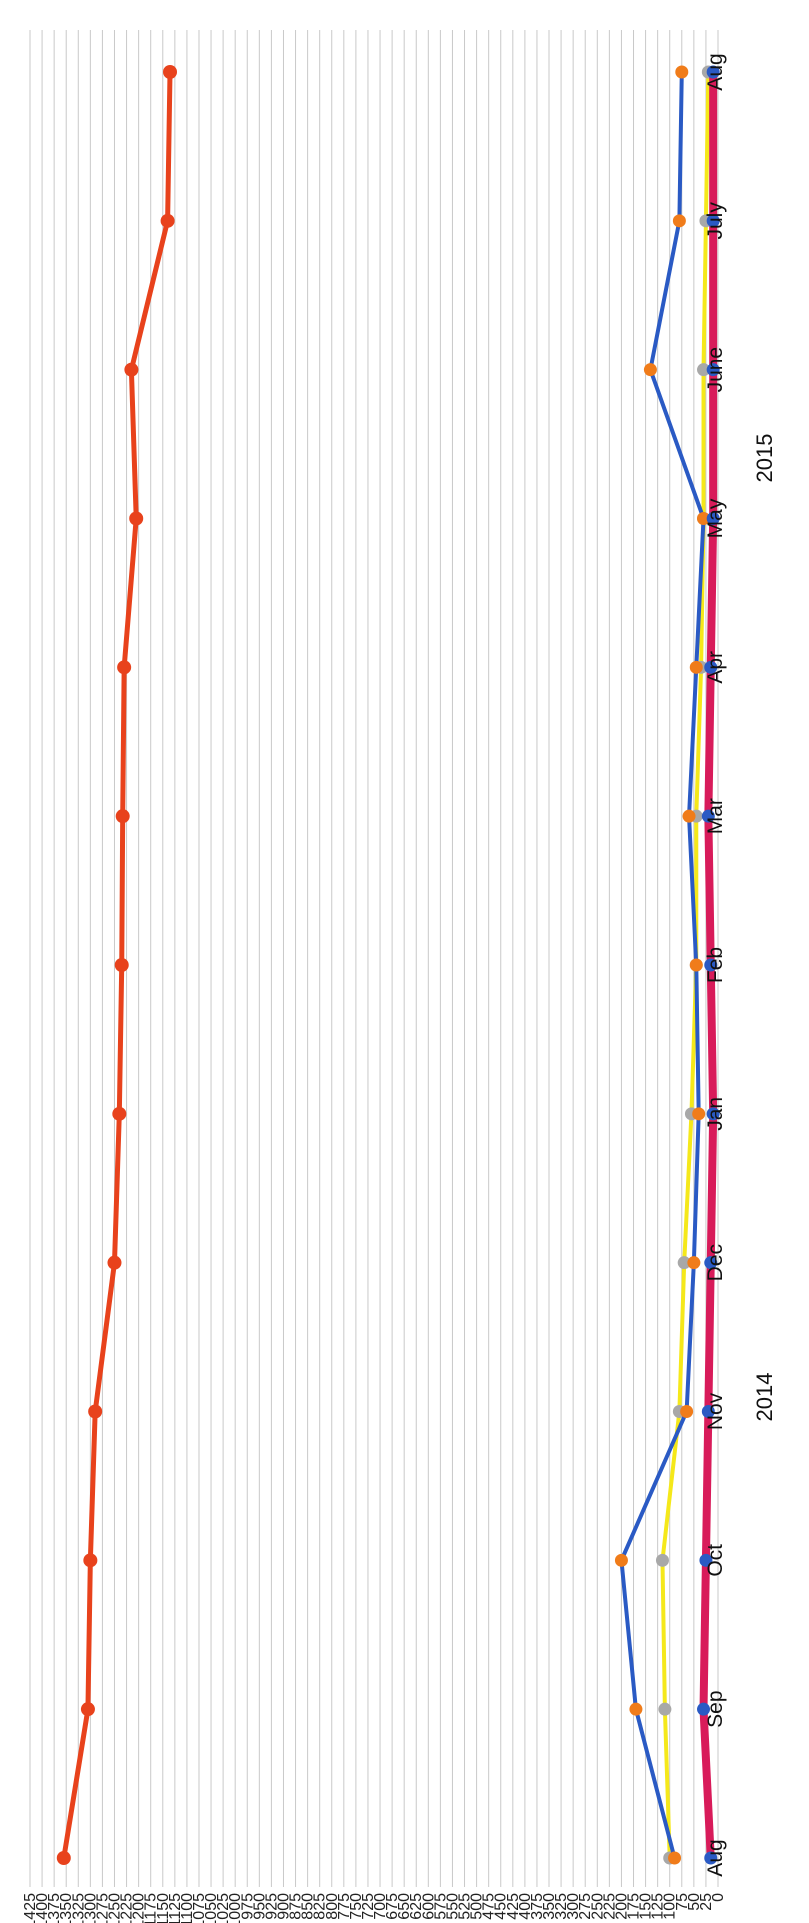 This screenshot has width=809, height=1923. What do you see at coordinates (259, 1906) in the screenshot?
I see `y-tick-label: 950` at bounding box center [259, 1906].